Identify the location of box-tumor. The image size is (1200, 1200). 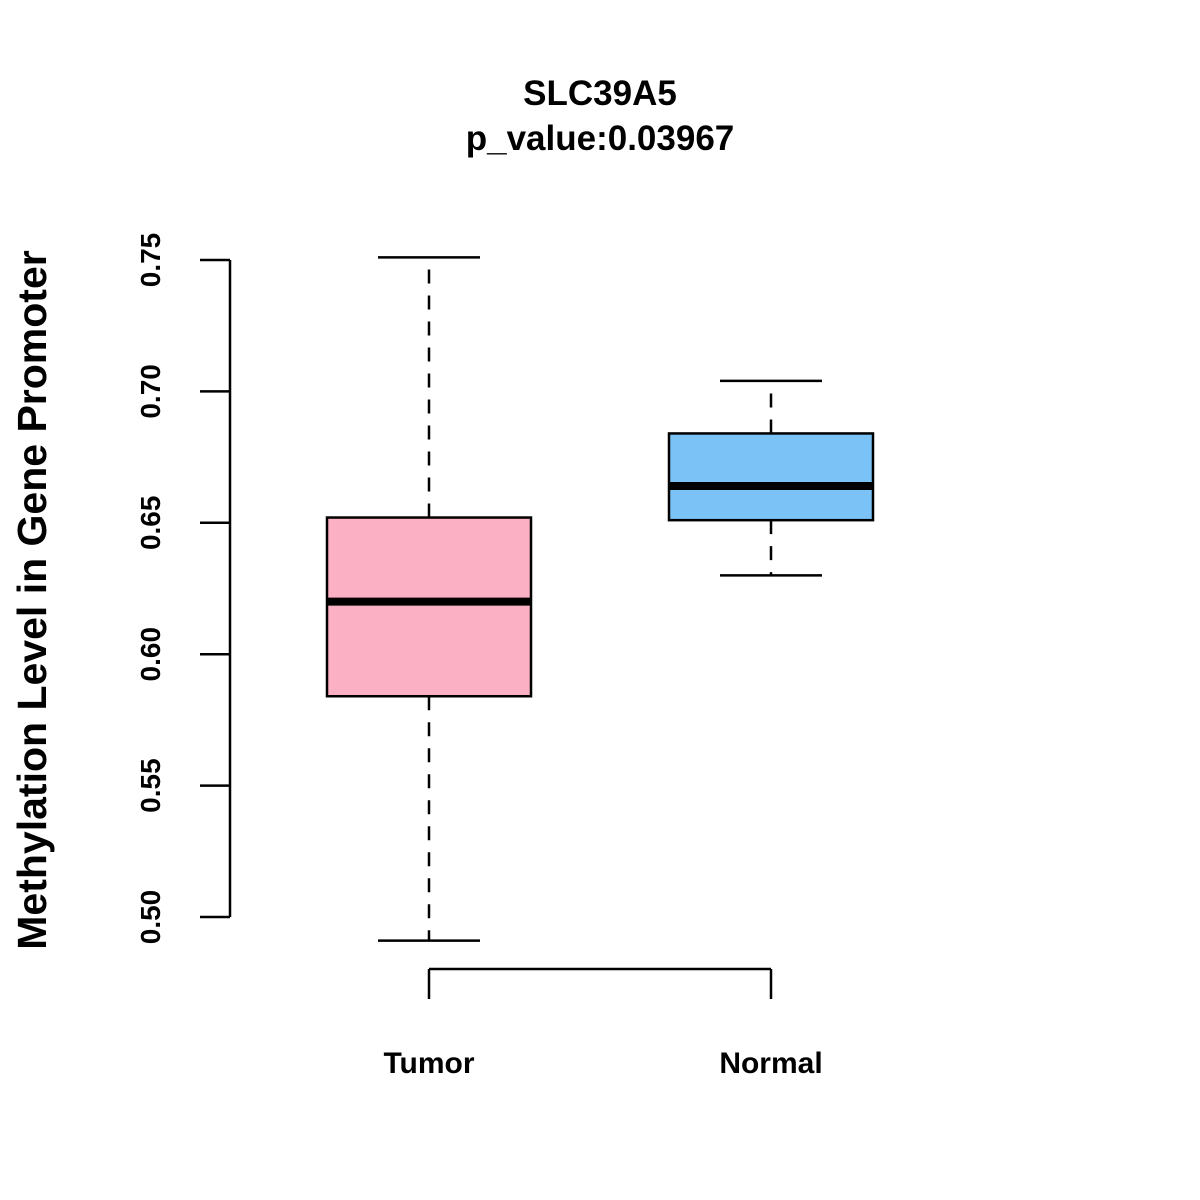
(429, 599).